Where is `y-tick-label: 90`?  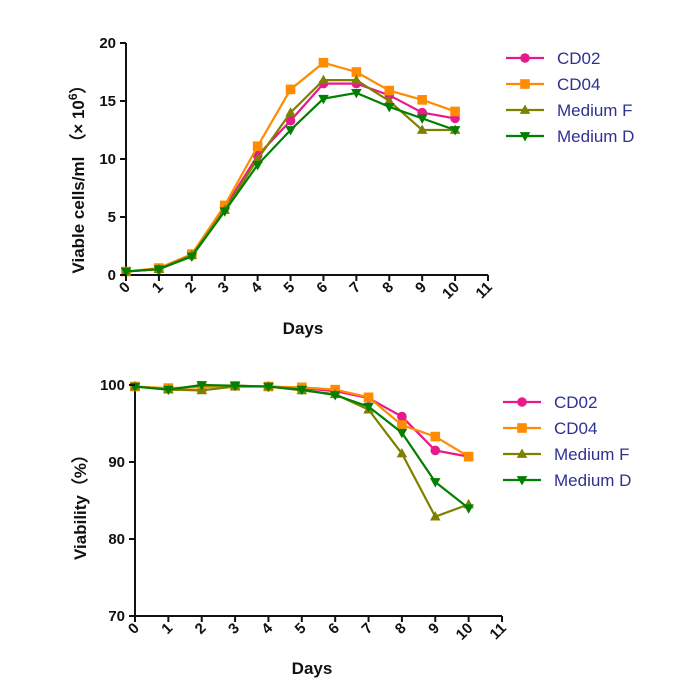
y-tick-label: 90 is located at coordinates (116, 462).